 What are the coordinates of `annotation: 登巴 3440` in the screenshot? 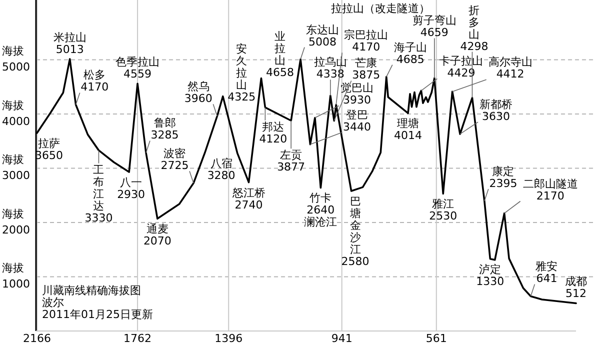 It's located at (357, 121).